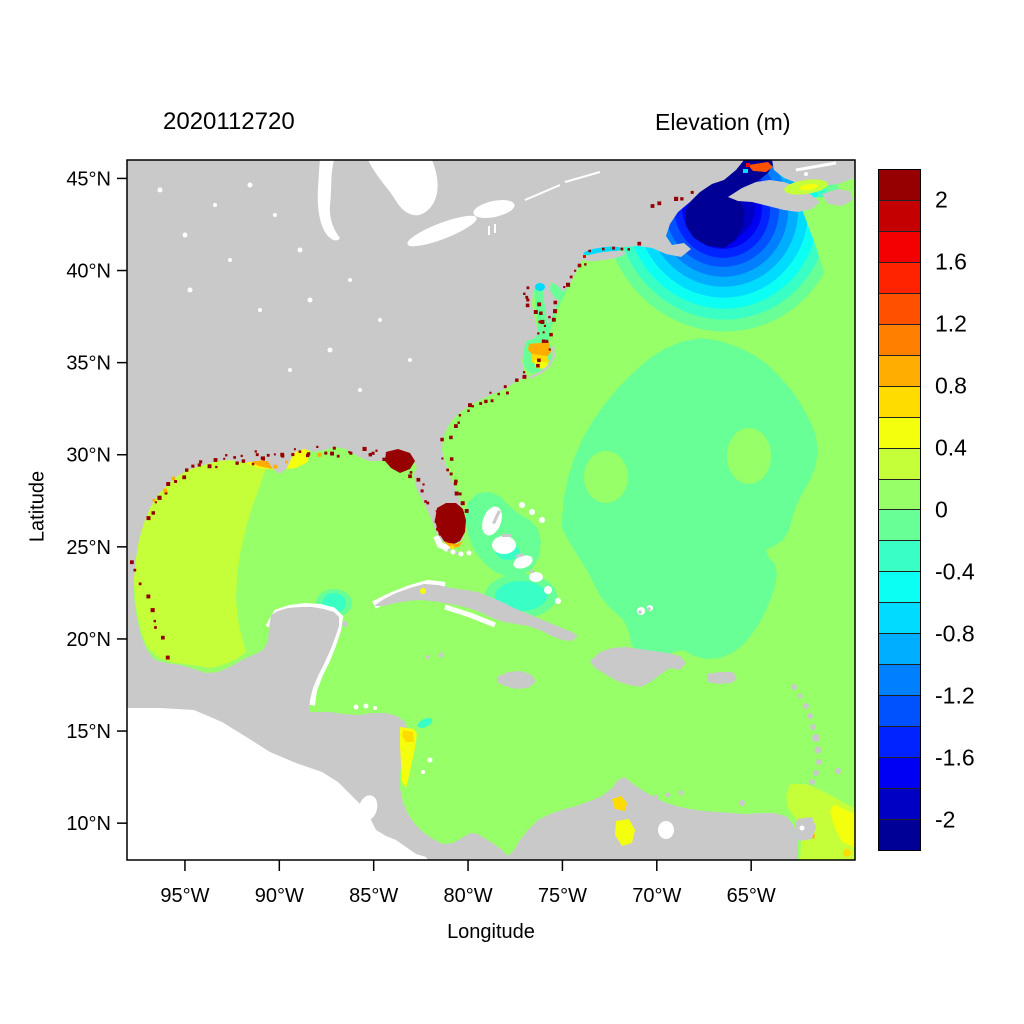 The image size is (1024, 1024). What do you see at coordinates (328, 200) in the screenshot?
I see `lake-michigan` at bounding box center [328, 200].